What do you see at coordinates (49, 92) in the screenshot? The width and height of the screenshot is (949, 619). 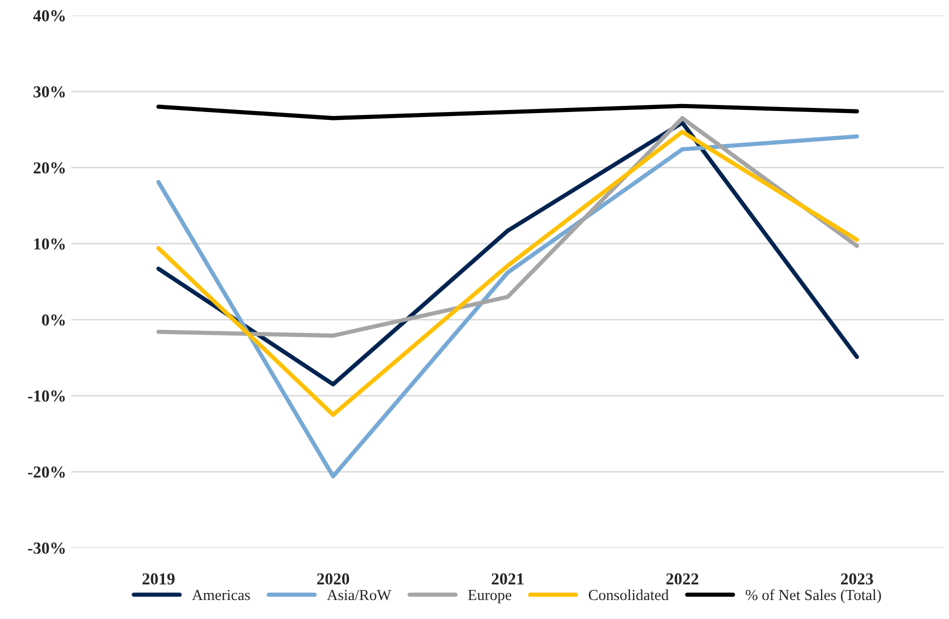 I see `y-tick-label: 30%` at bounding box center [49, 92].